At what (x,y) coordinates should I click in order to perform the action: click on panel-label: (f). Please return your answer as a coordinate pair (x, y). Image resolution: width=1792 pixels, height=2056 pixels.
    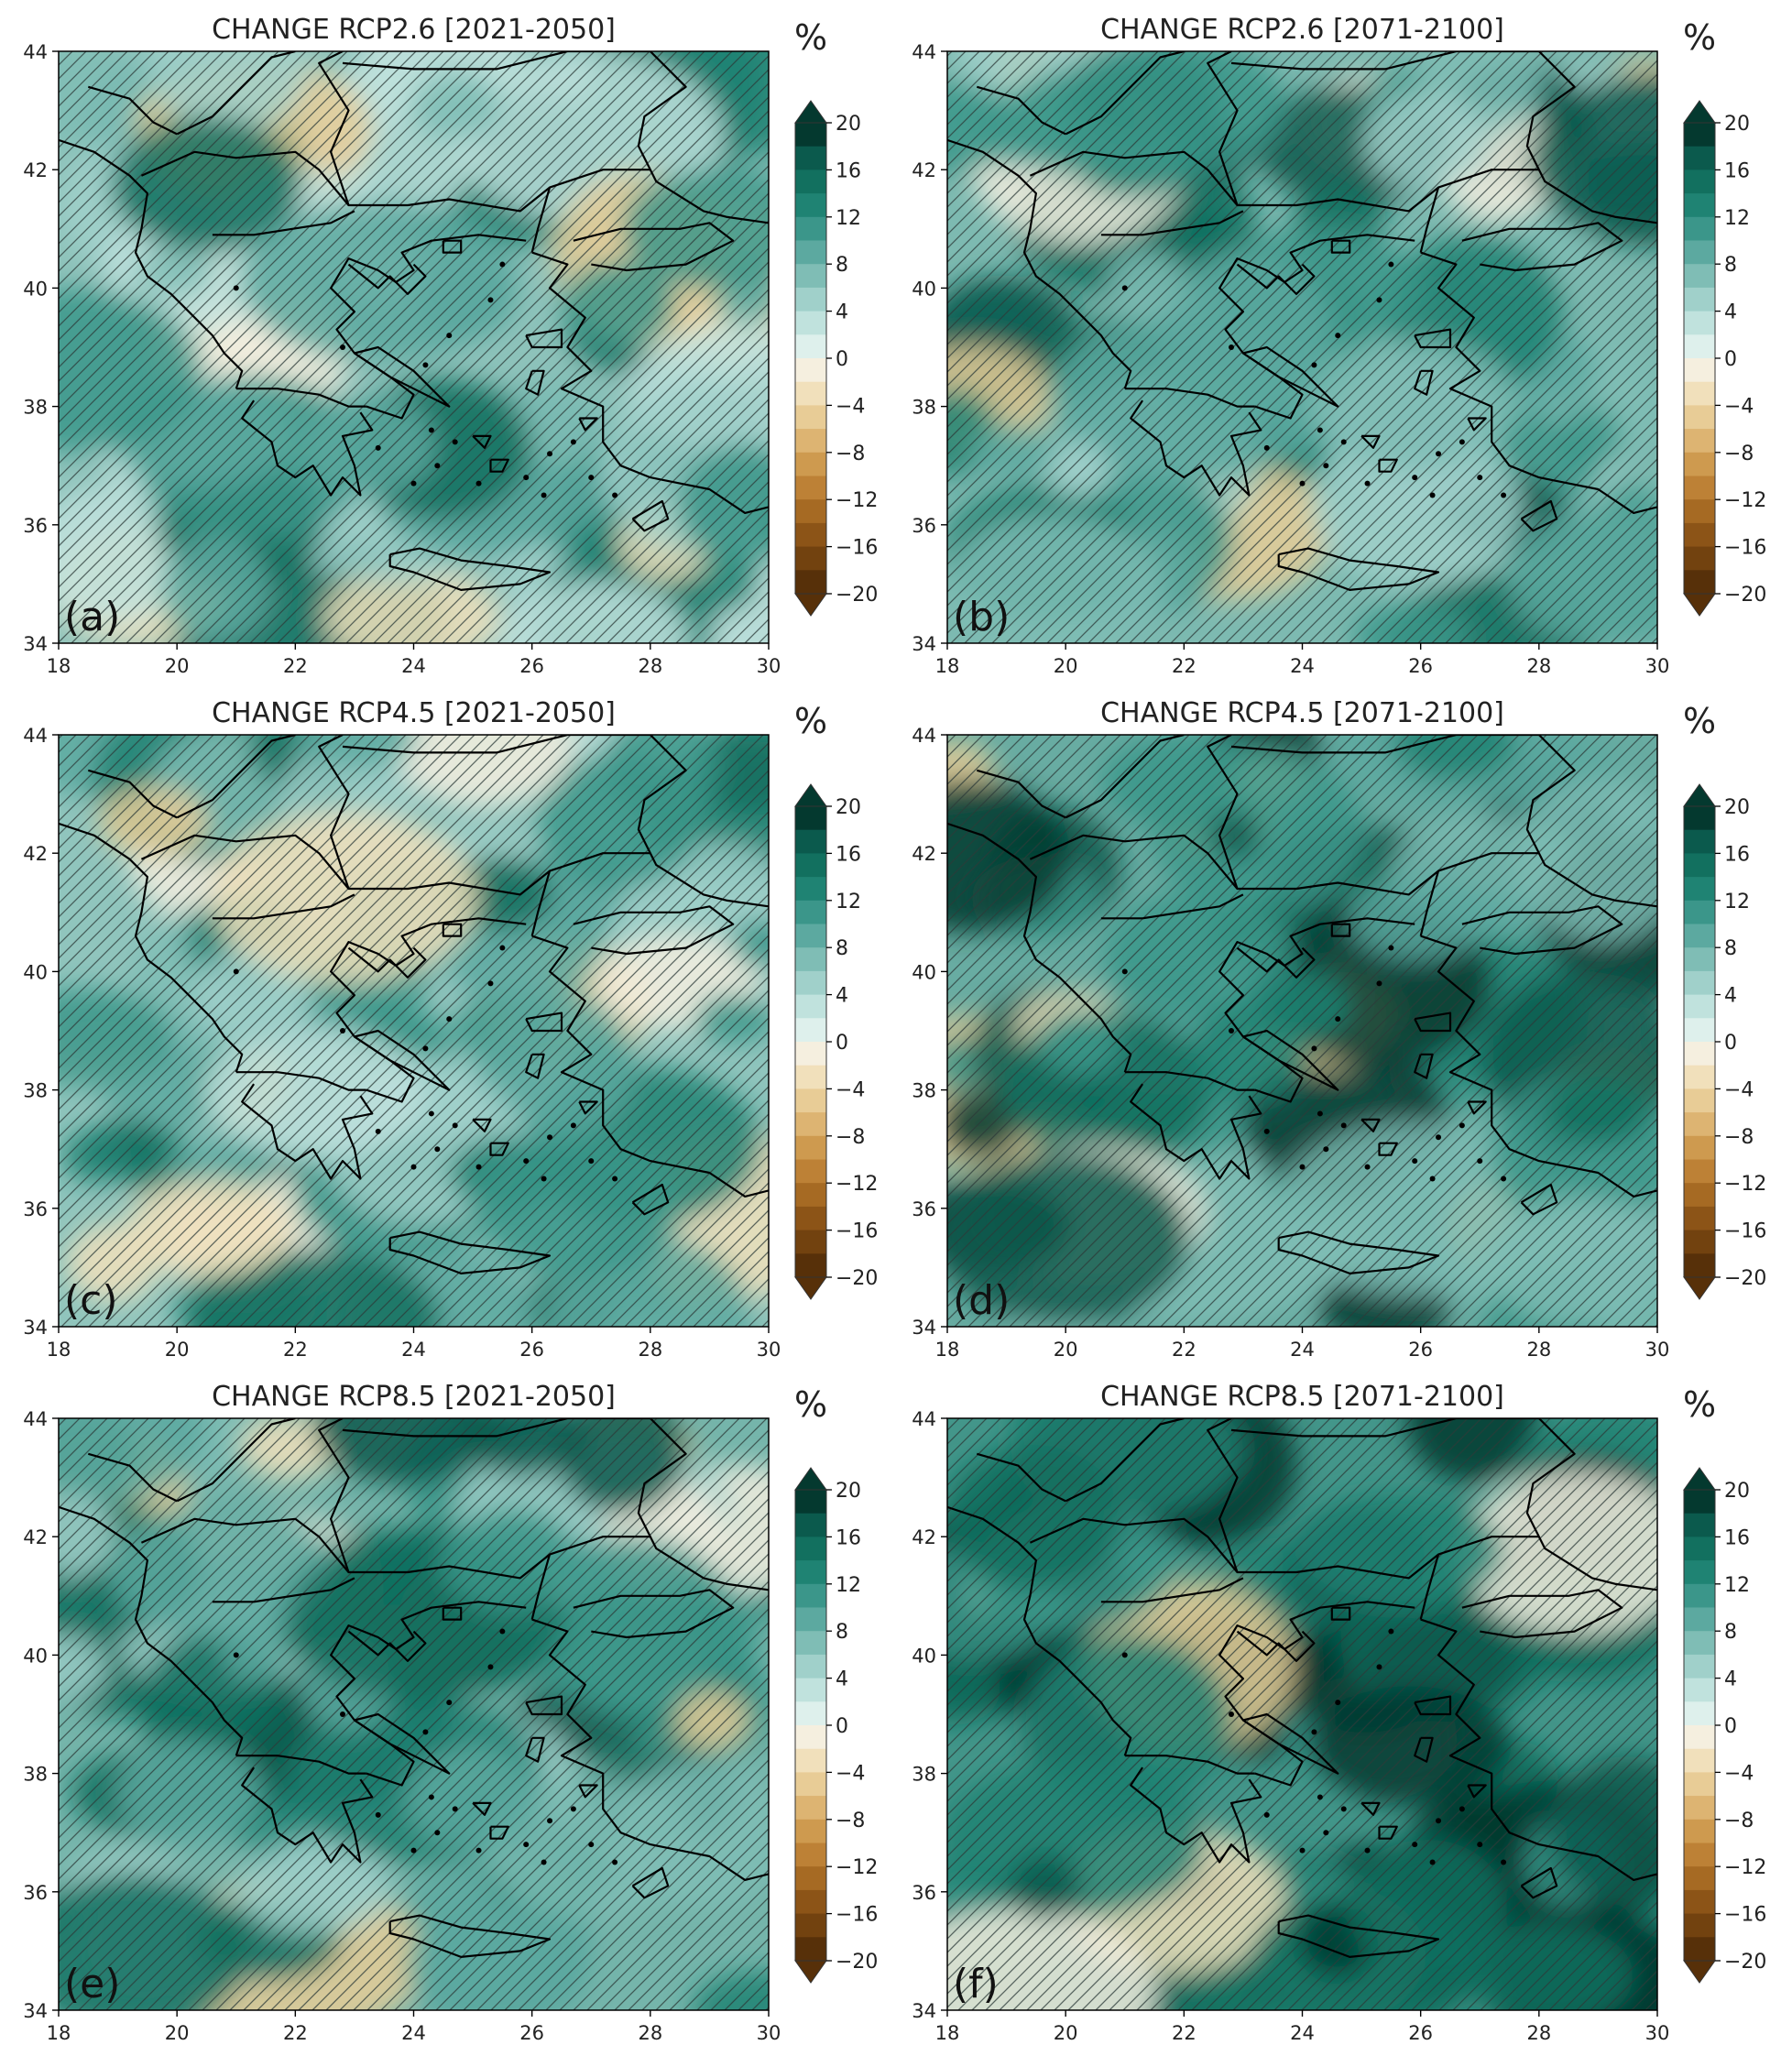
    Looking at the image, I should click on (976, 1984).